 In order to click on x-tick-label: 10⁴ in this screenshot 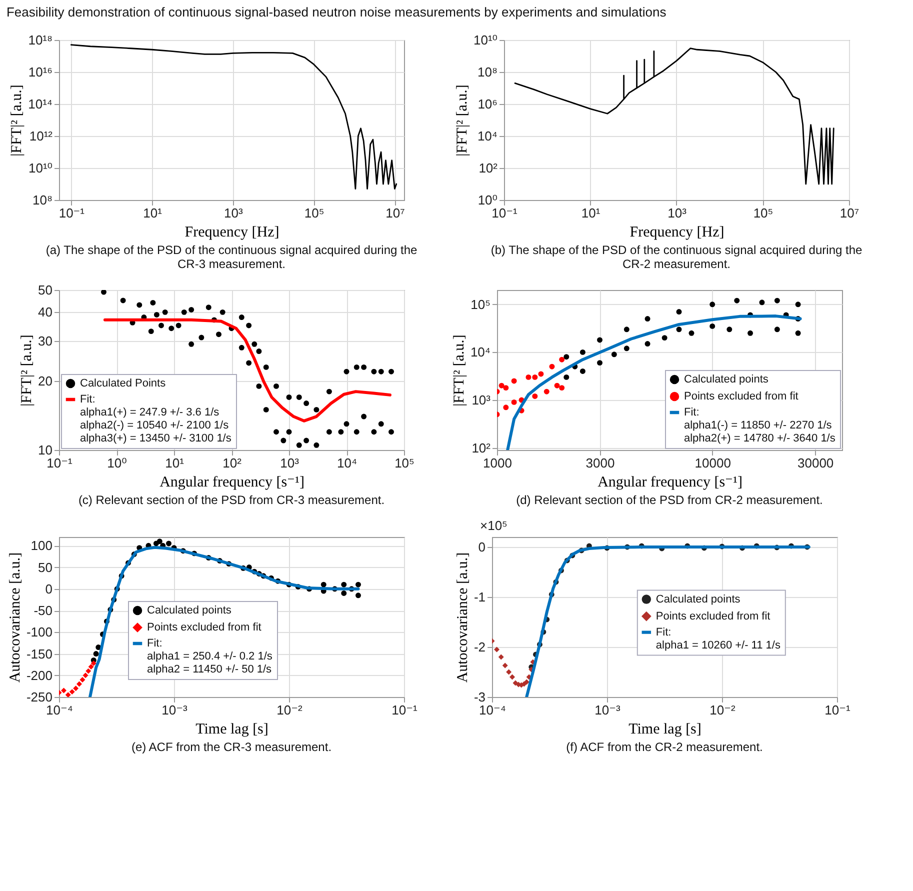, I will do `click(347, 463)`.